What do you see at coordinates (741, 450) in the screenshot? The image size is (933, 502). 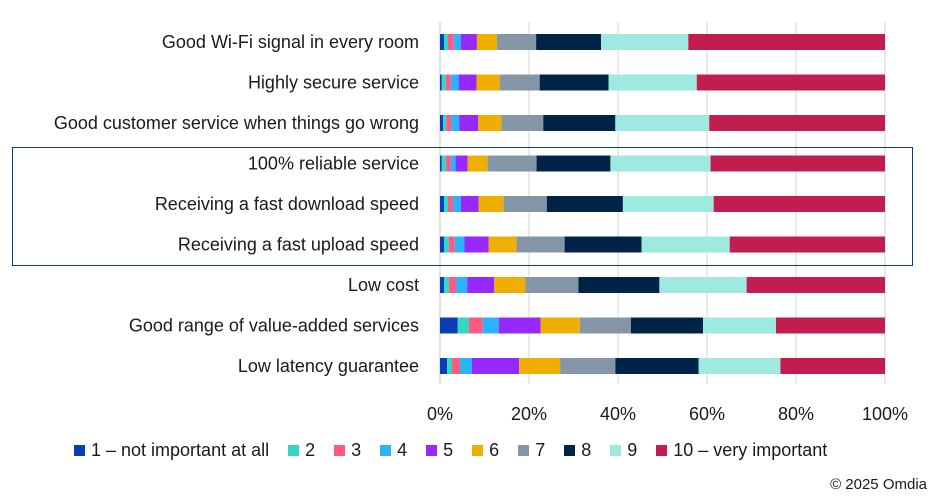 I see `legend-item: 10 – very important` at bounding box center [741, 450].